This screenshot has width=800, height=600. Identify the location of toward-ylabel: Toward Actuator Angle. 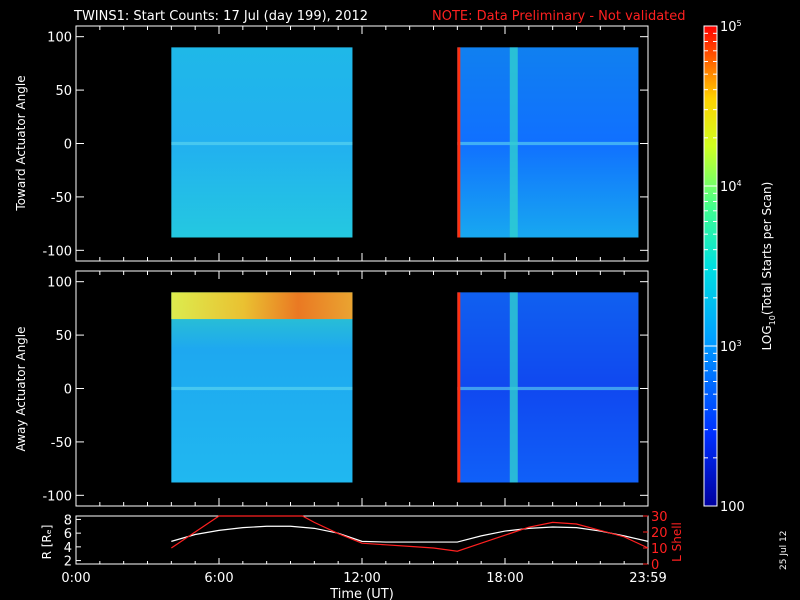
(21, 143).